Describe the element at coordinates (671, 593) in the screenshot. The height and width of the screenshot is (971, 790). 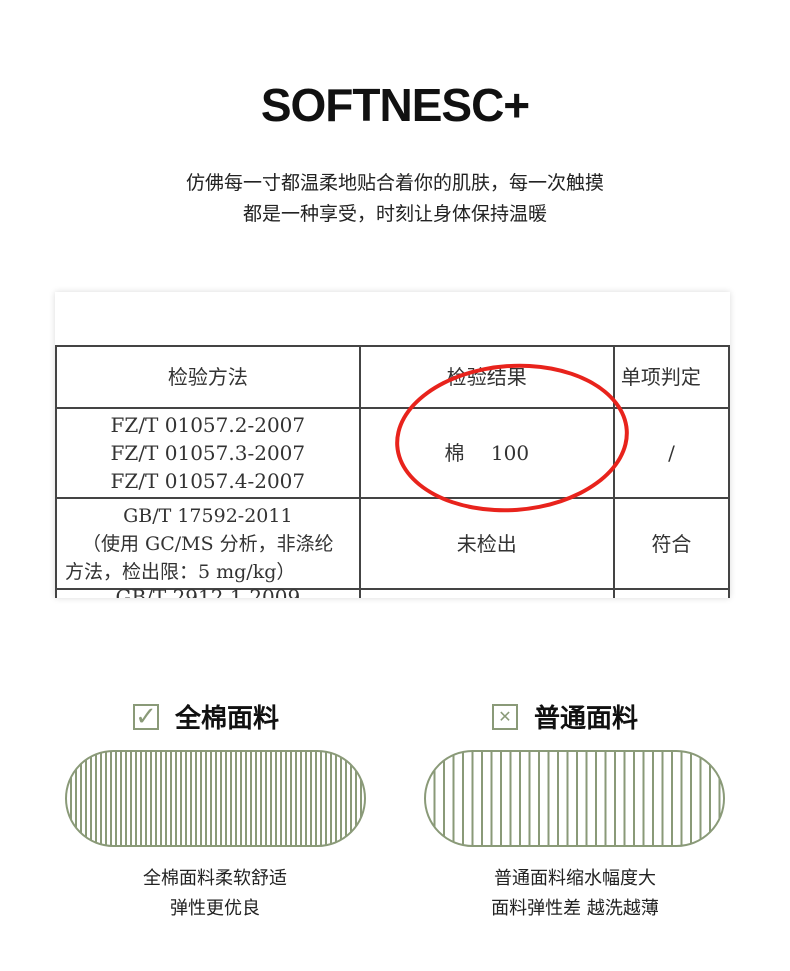
I see `judgement-cell` at that location.